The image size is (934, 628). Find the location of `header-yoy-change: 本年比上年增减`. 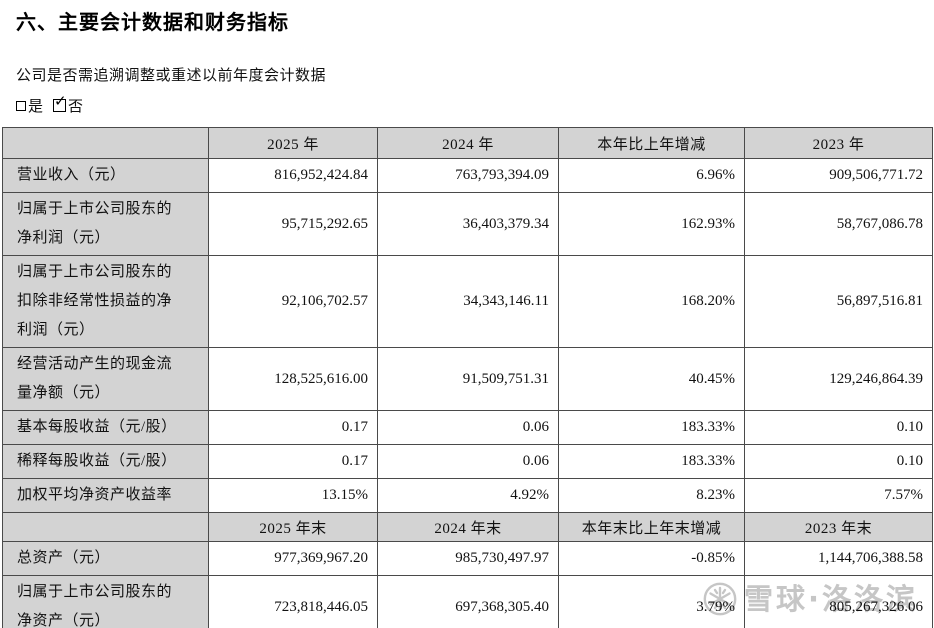

header-yoy-change: 本年比上年增减 is located at coordinates (651, 143).